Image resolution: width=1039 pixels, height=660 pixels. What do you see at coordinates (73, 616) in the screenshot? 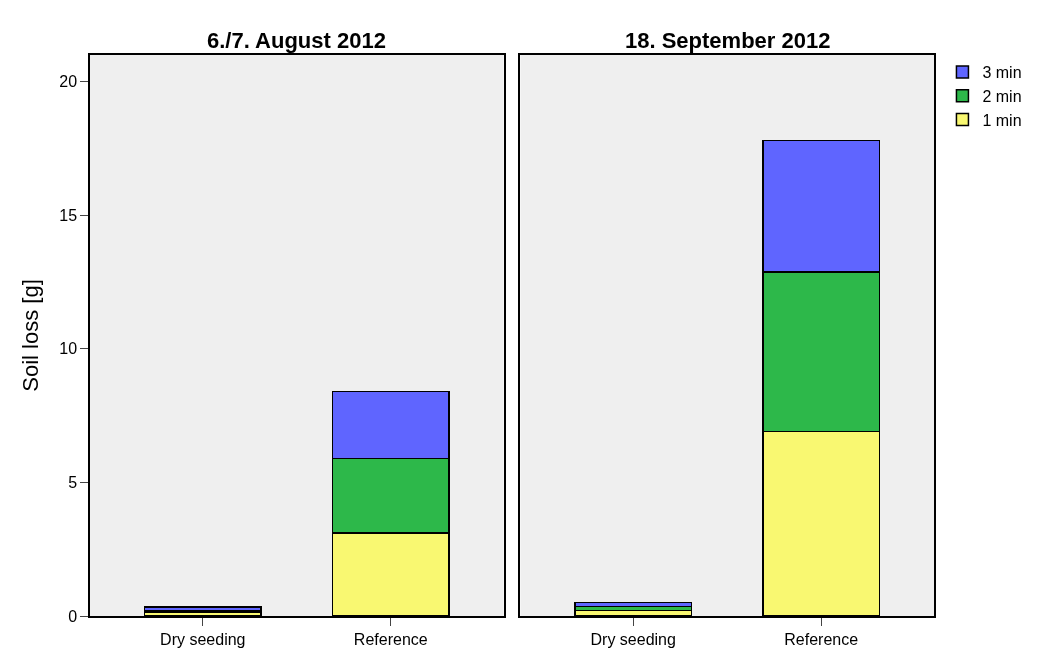
I see `y-tick-label: 0` at bounding box center [73, 616].